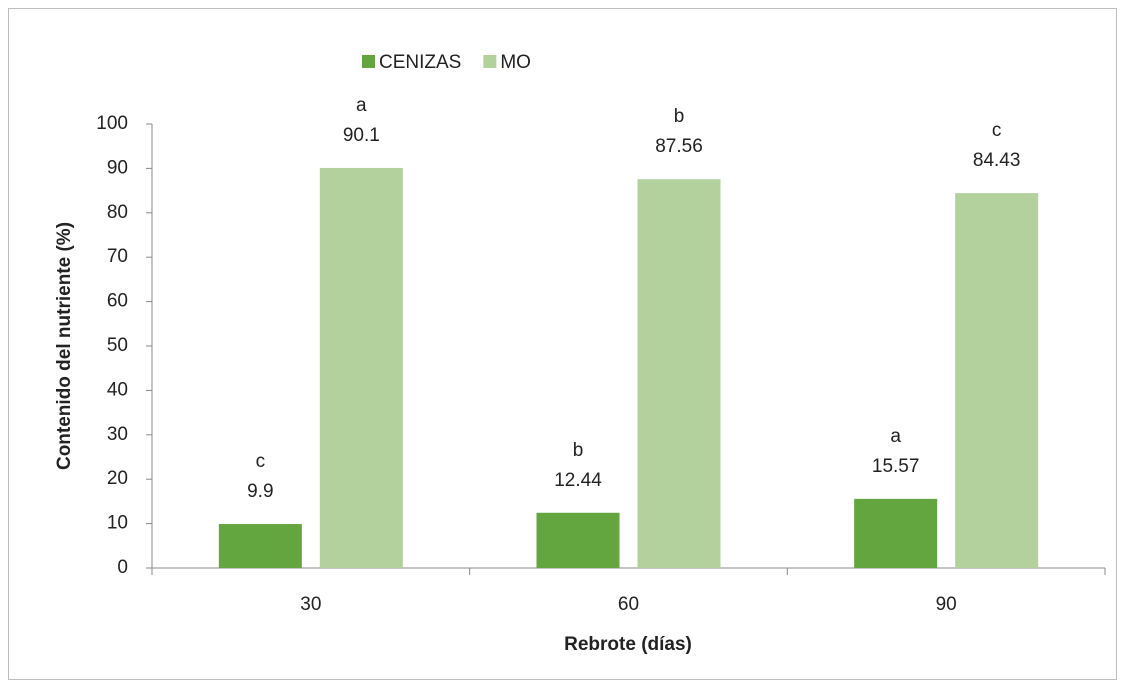  What do you see at coordinates (420, 62) in the screenshot?
I see `legend-label: CENIZAS` at bounding box center [420, 62].